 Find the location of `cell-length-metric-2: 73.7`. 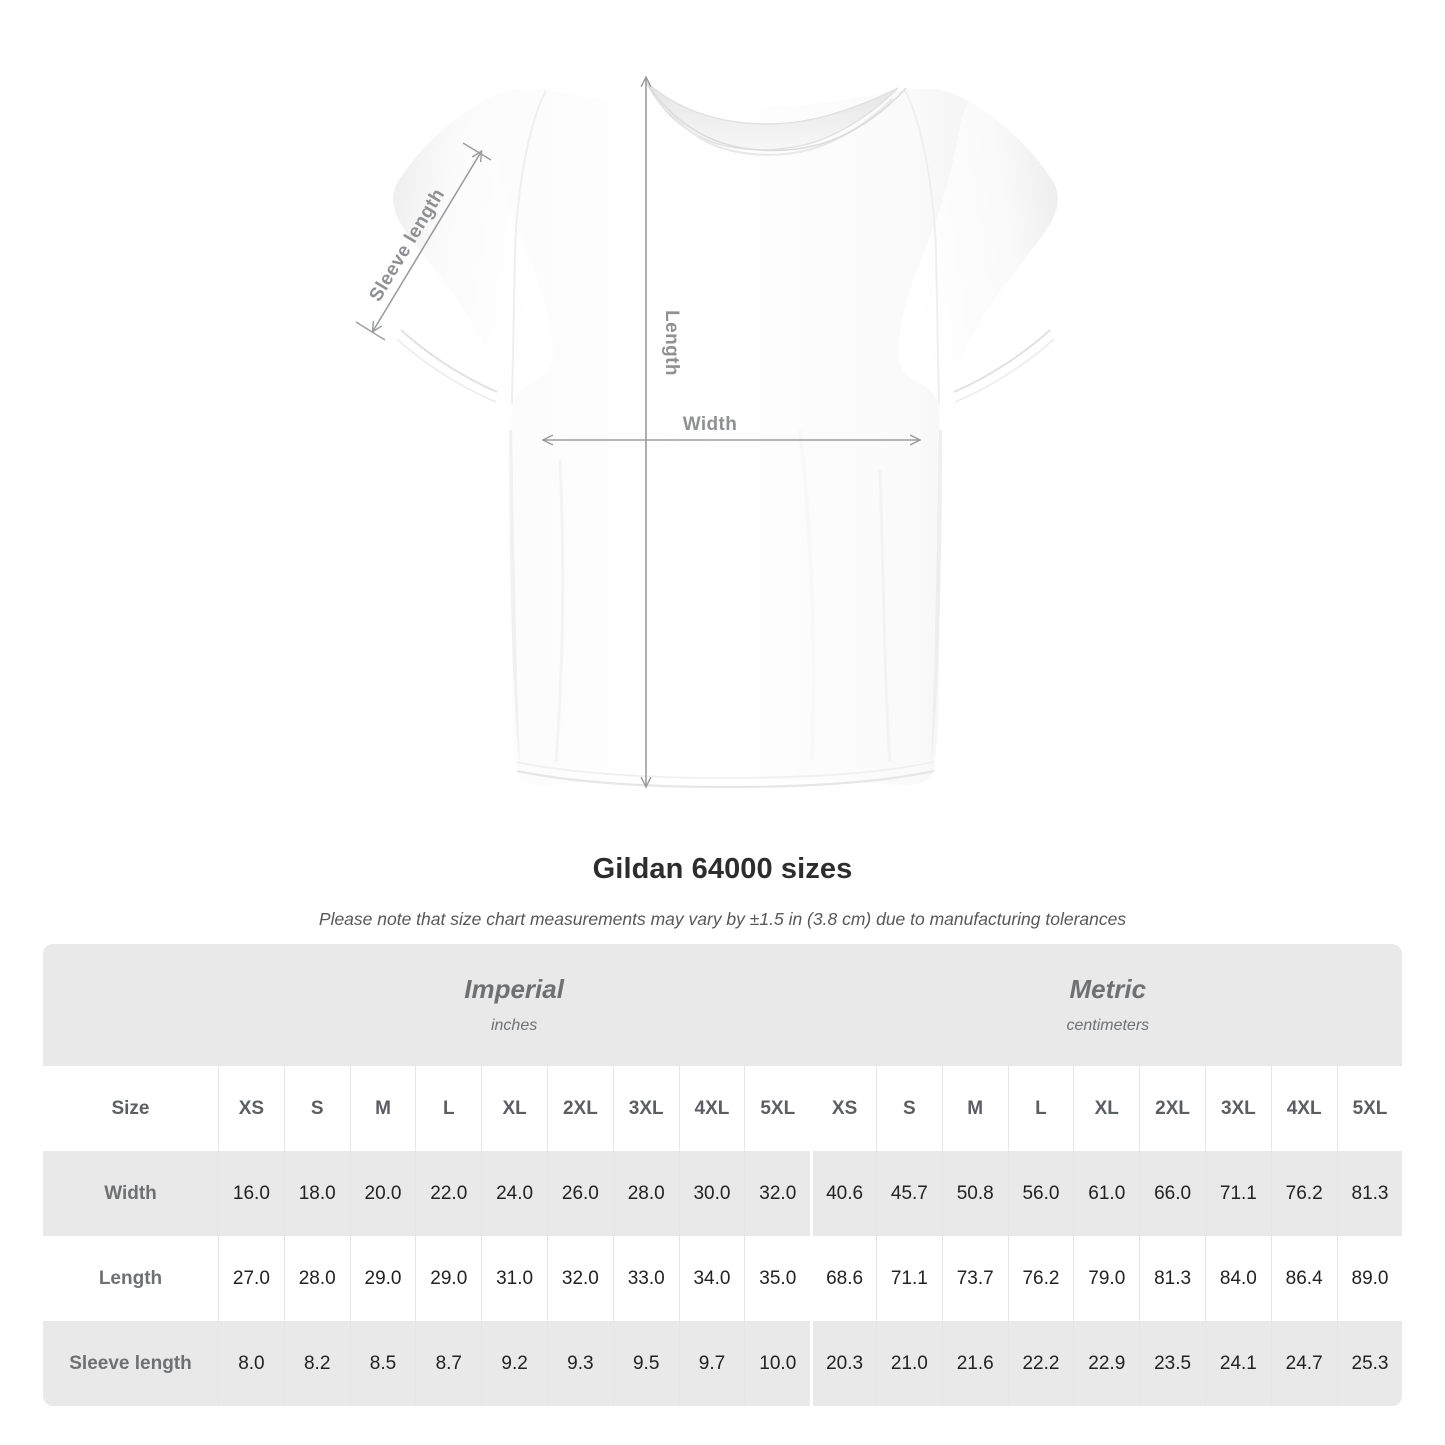

cell-length-metric-2: 73.7 is located at coordinates (974, 1278).